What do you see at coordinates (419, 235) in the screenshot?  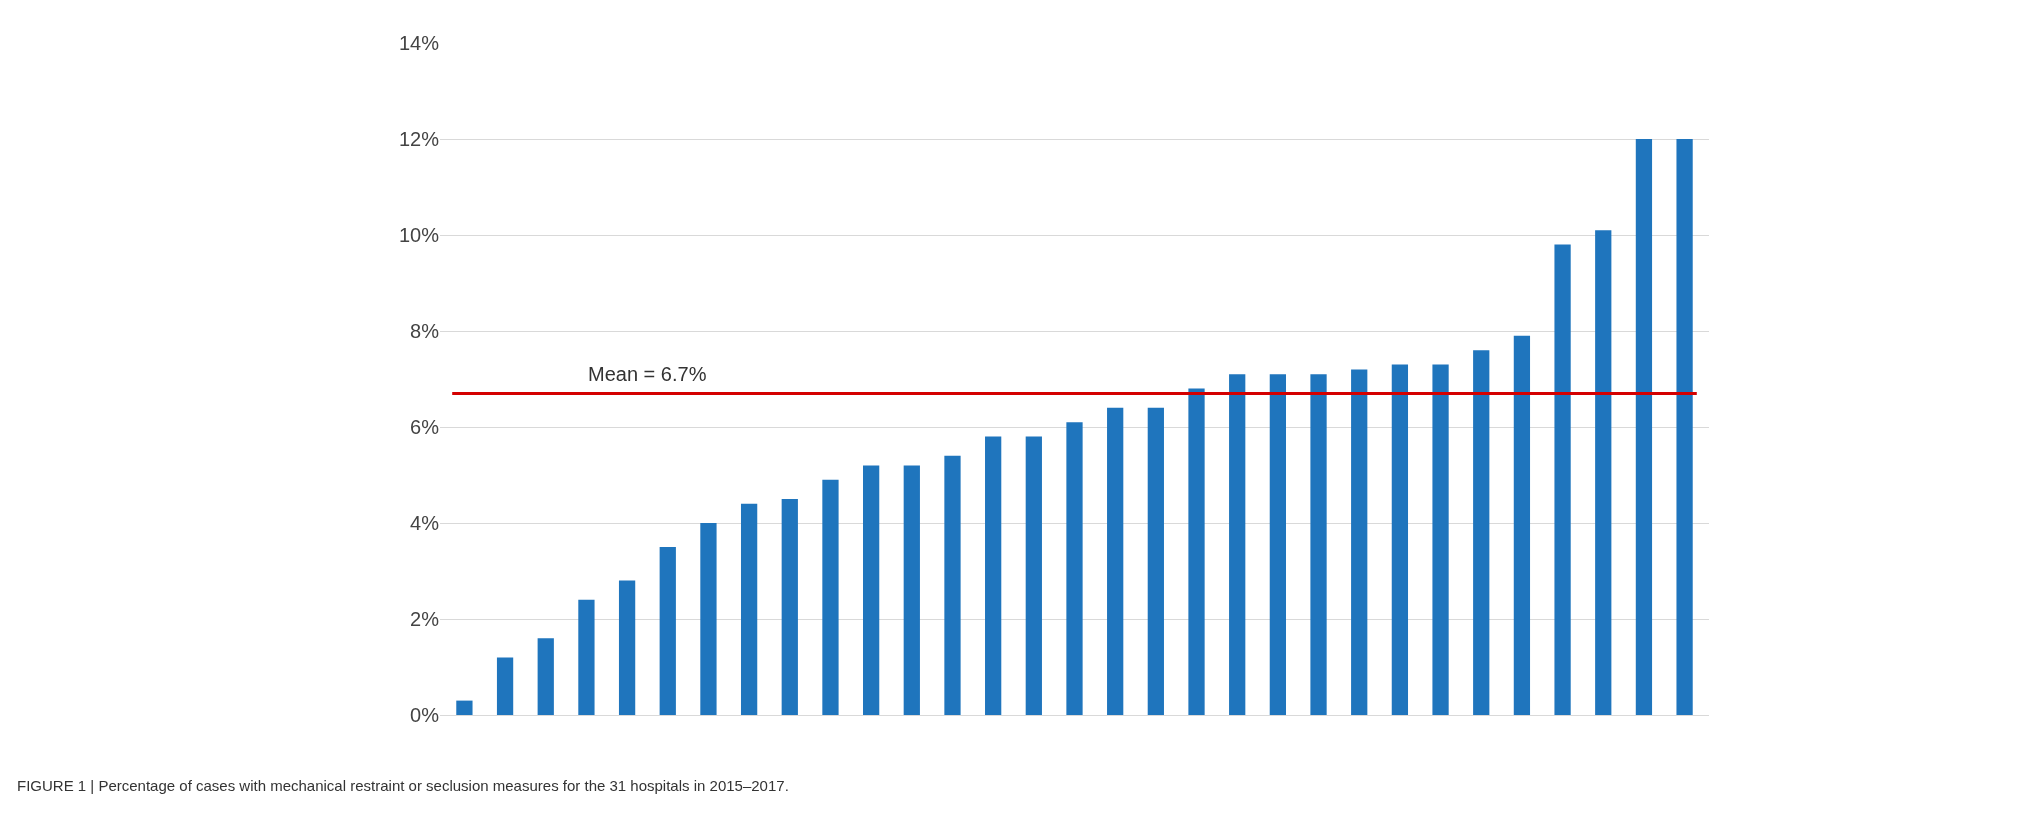 I see `y-tick-label: 10%` at bounding box center [419, 235].